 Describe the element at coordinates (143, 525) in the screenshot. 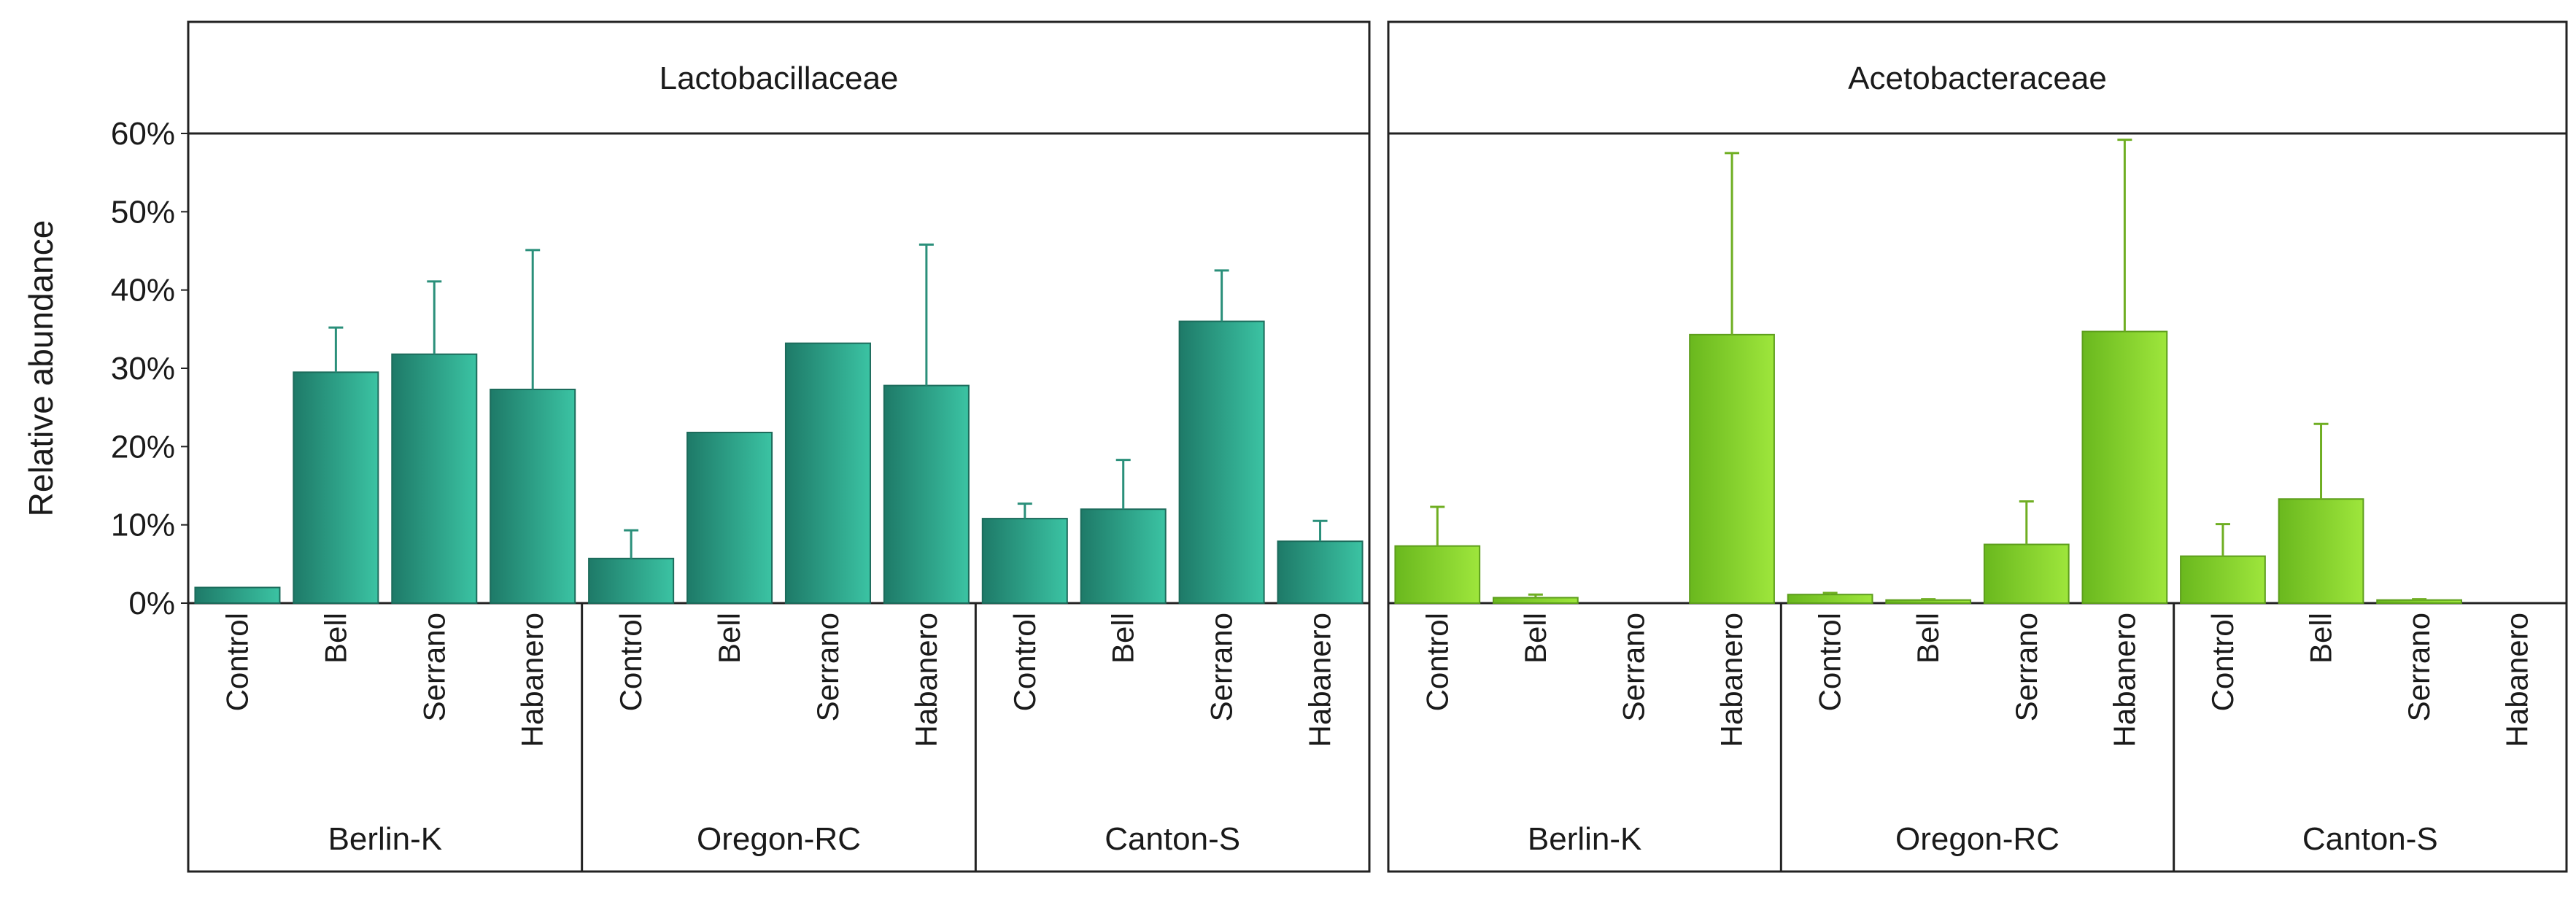

I see `y-tick-label: 10%` at that location.